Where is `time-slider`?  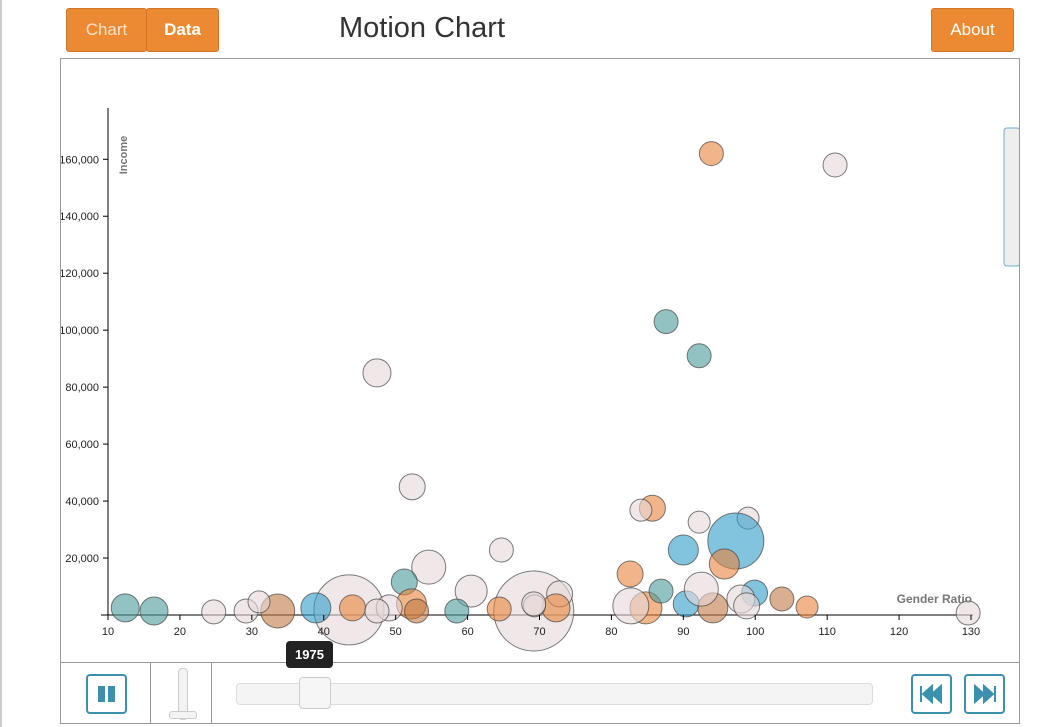
time-slider is located at coordinates (554, 694).